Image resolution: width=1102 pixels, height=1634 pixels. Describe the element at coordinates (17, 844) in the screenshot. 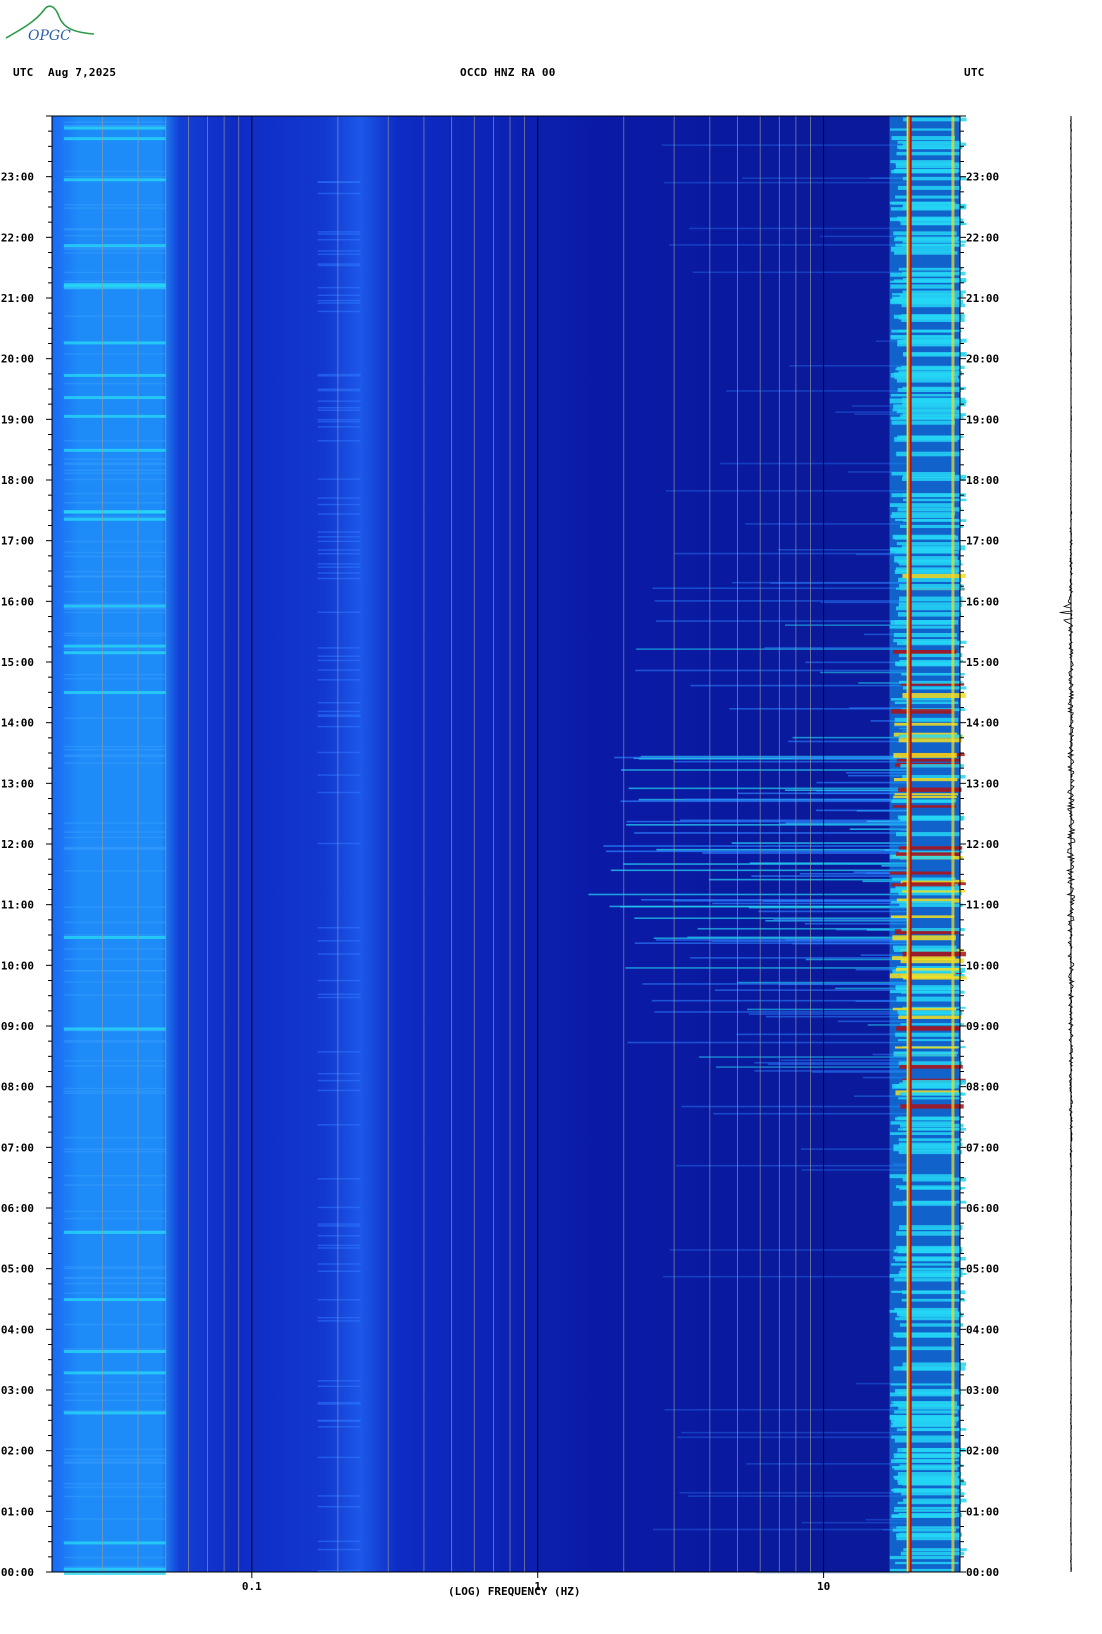

I see `time-tick-label: 12:00` at that location.